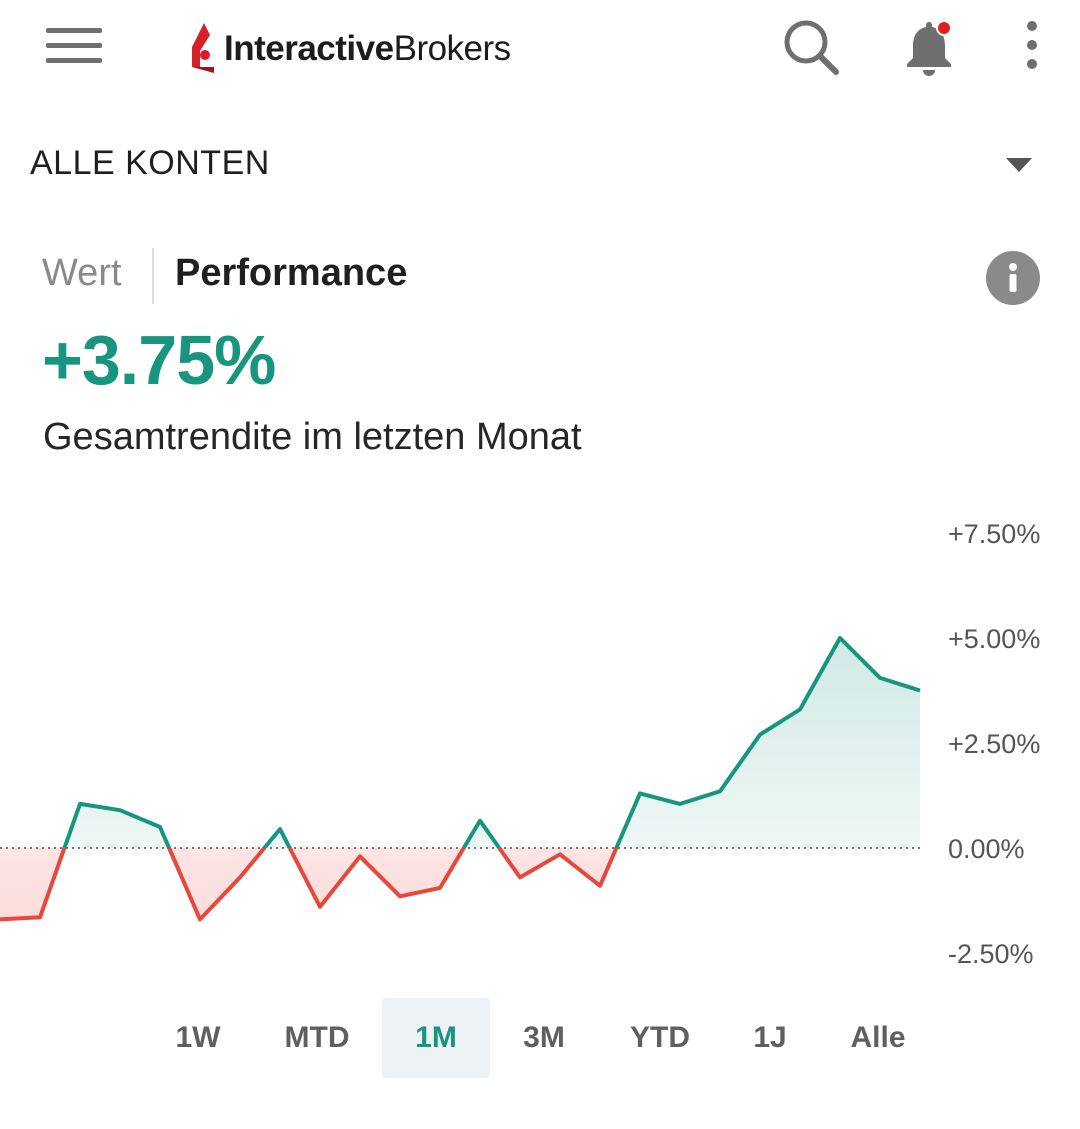 This screenshot has width=1080, height=1129. What do you see at coordinates (82, 273) in the screenshot?
I see `tab-wert: Wert` at bounding box center [82, 273].